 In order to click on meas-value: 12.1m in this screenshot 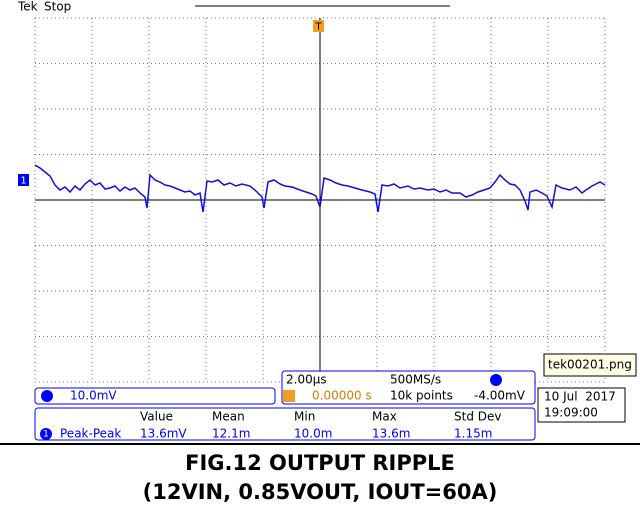, I will do `click(231, 434)`.